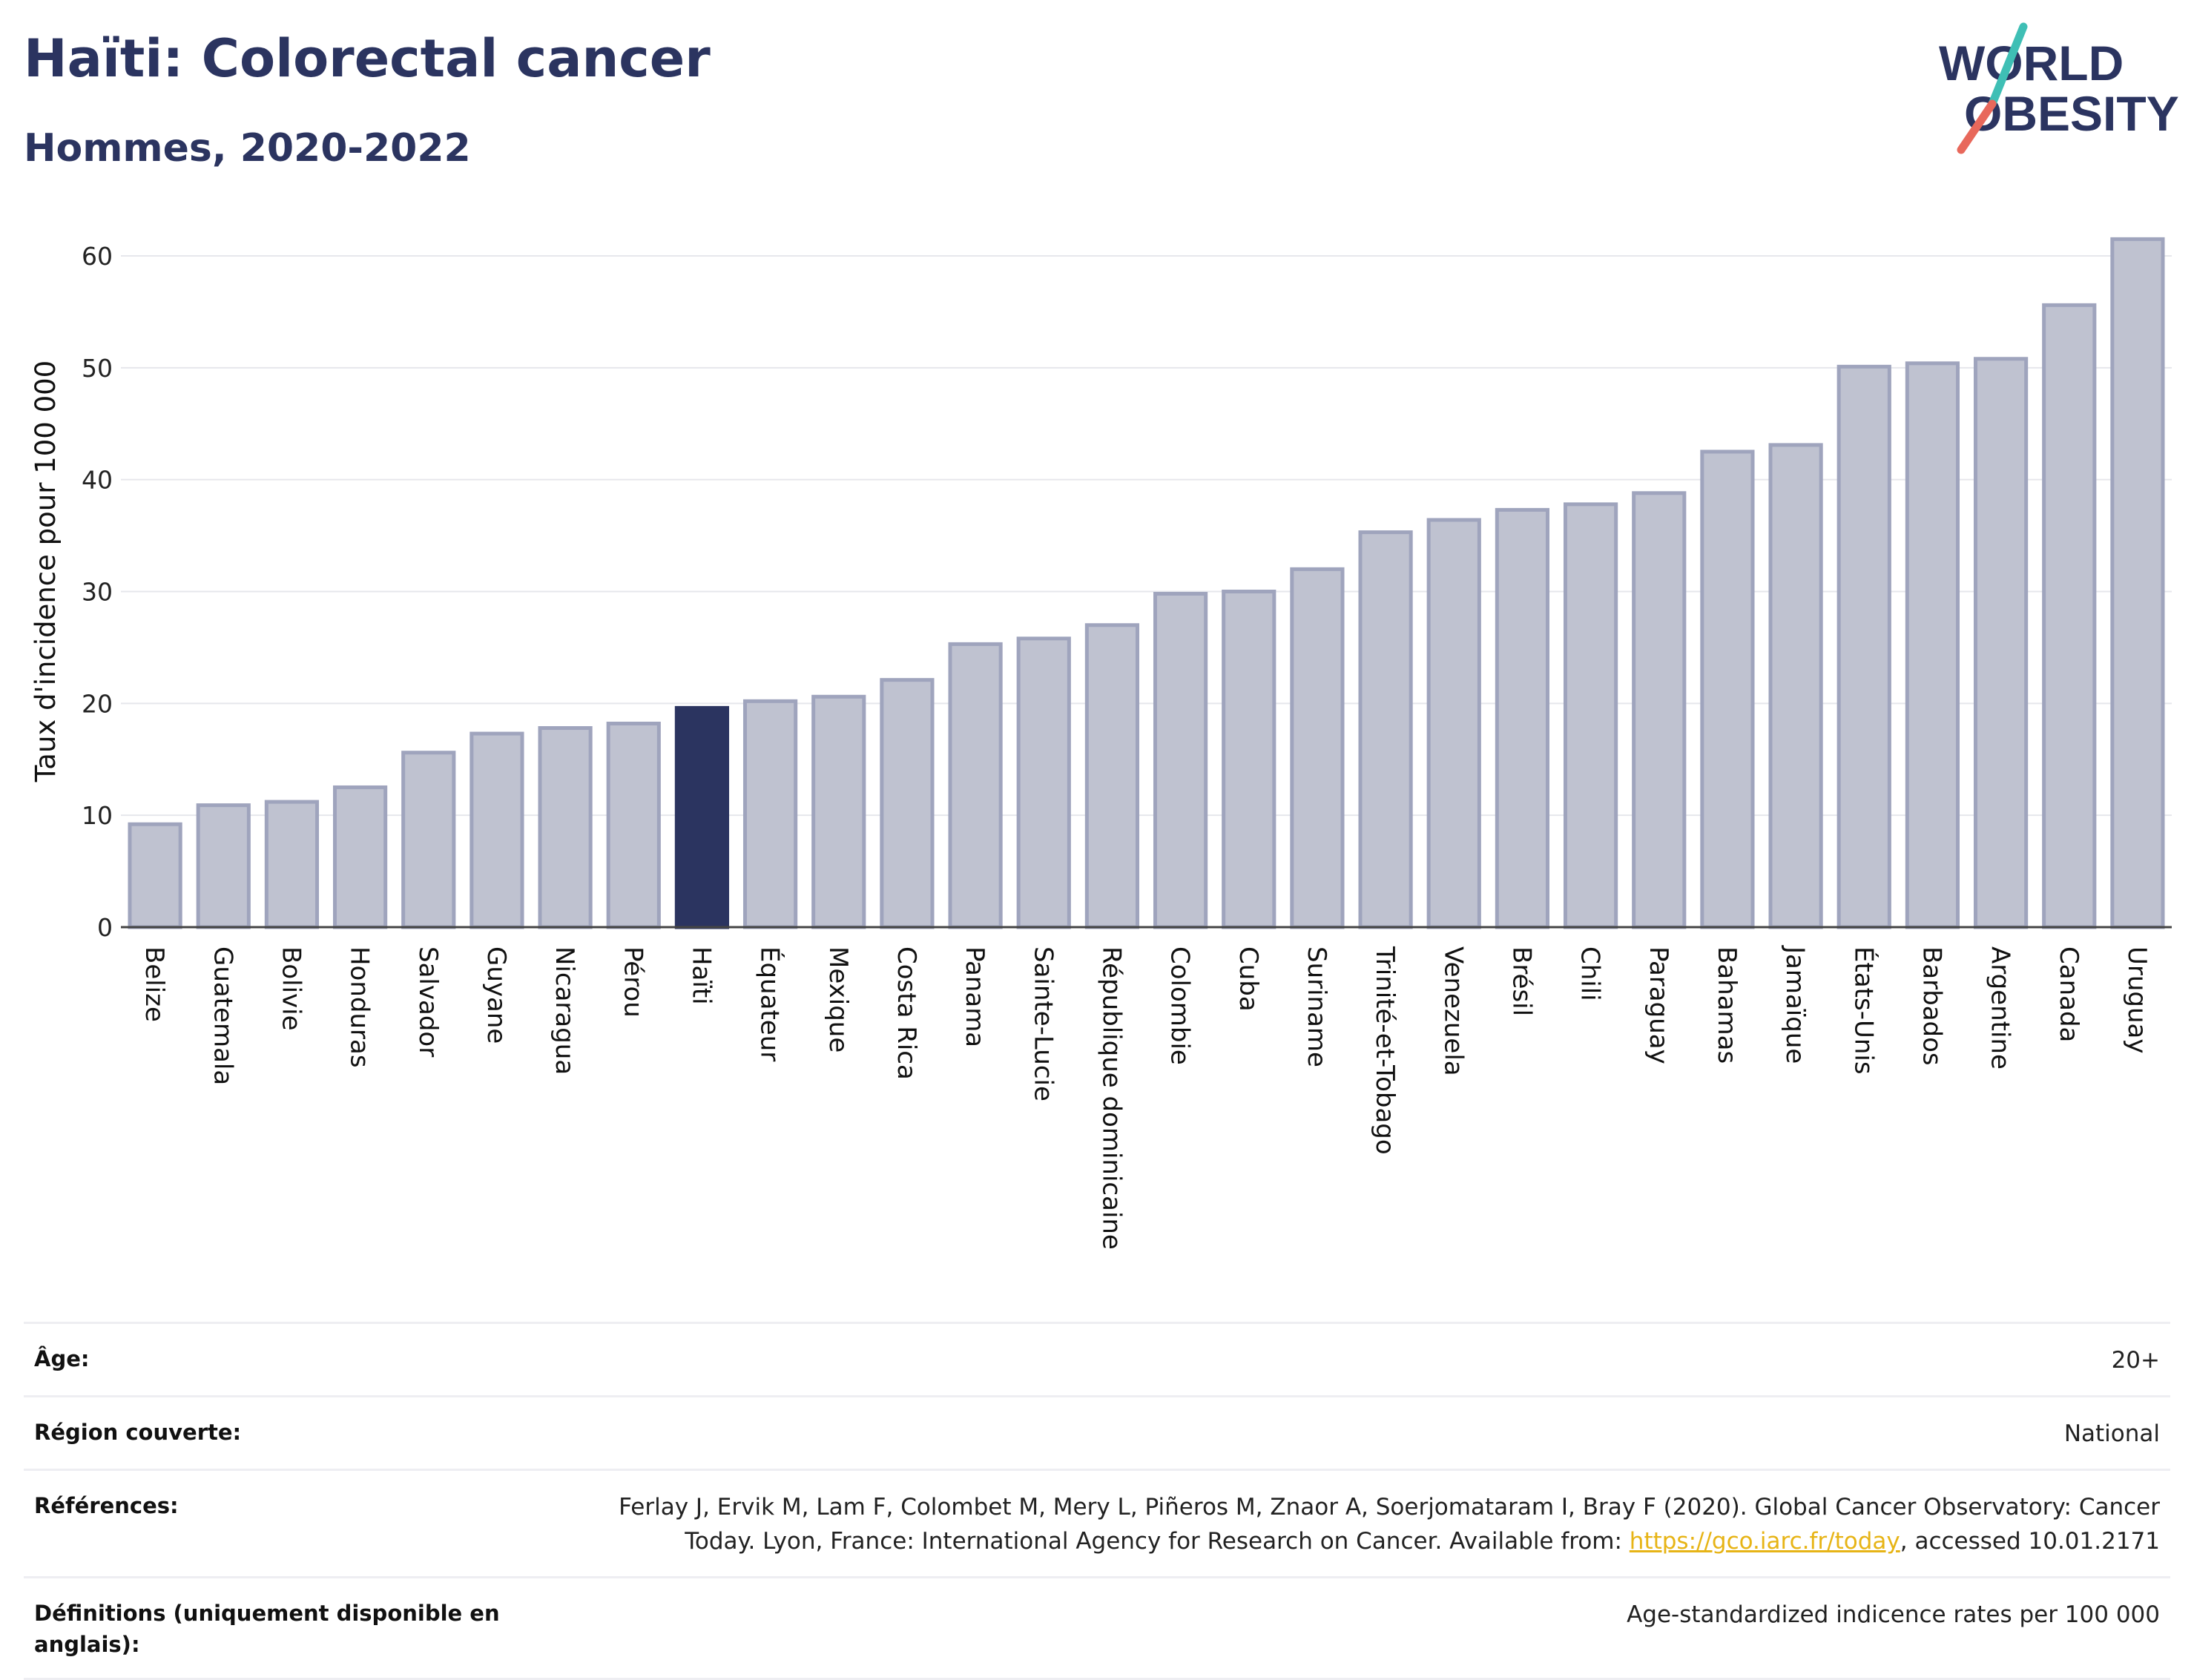  What do you see at coordinates (46, 571) in the screenshot?
I see `y-axis-label: Taux d'incidence pour 100 000` at bounding box center [46, 571].